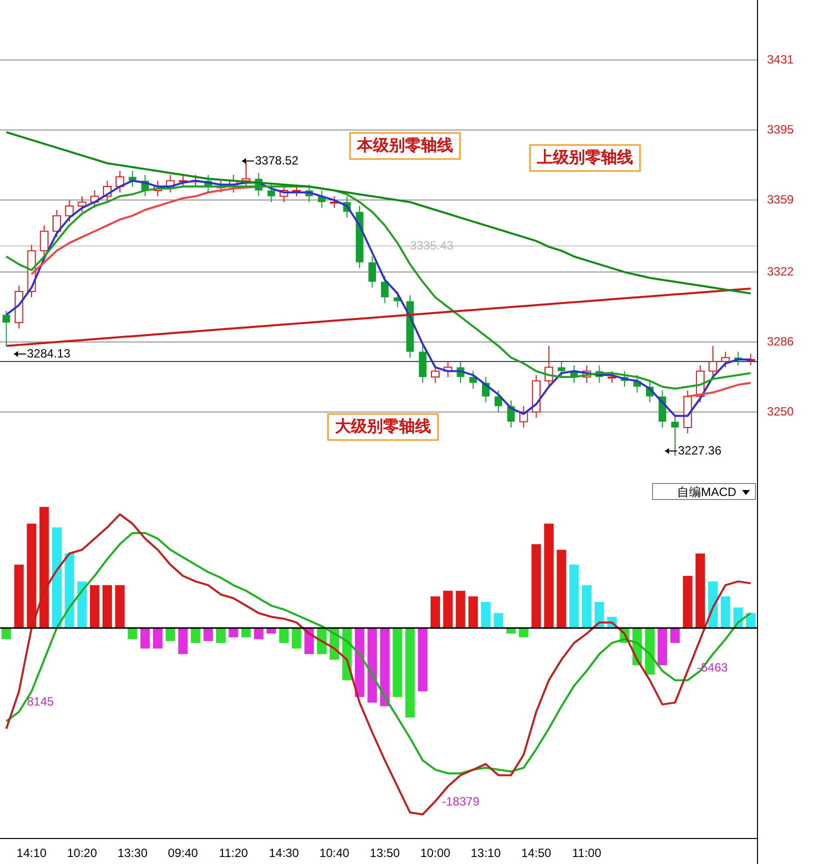 Image resolution: width=813 pixels, height=864 pixels. Describe the element at coordinates (780, 341) in the screenshot. I see `y-tick-label: 3286` at that location.